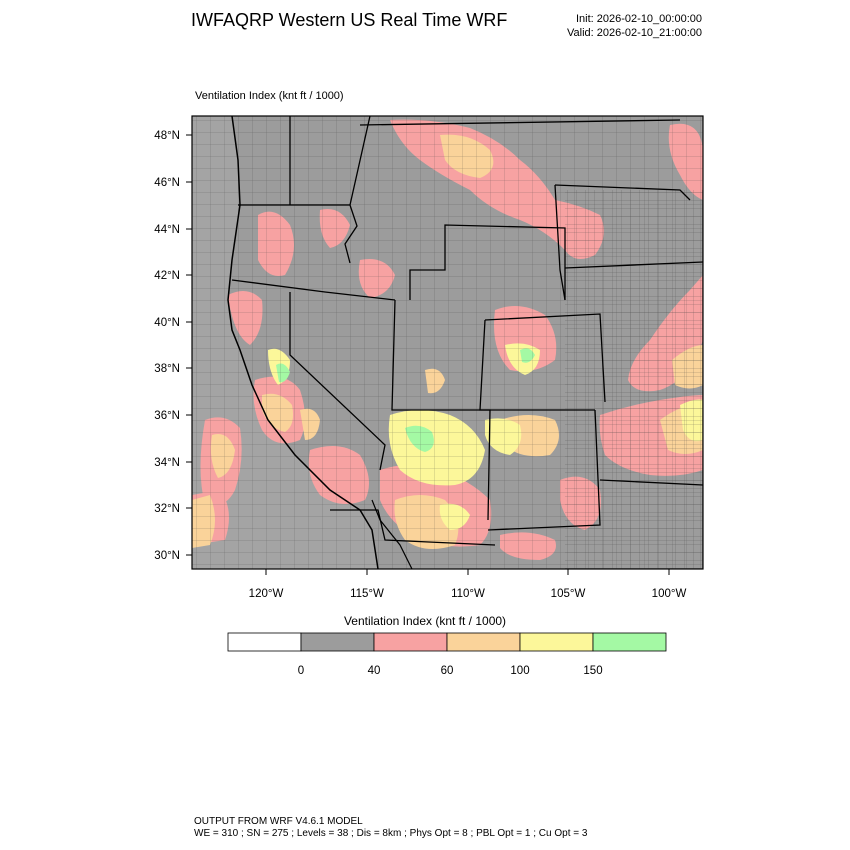 The width and height of the screenshot is (850, 850). I want to click on lon-label: 110°W, so click(468, 594).